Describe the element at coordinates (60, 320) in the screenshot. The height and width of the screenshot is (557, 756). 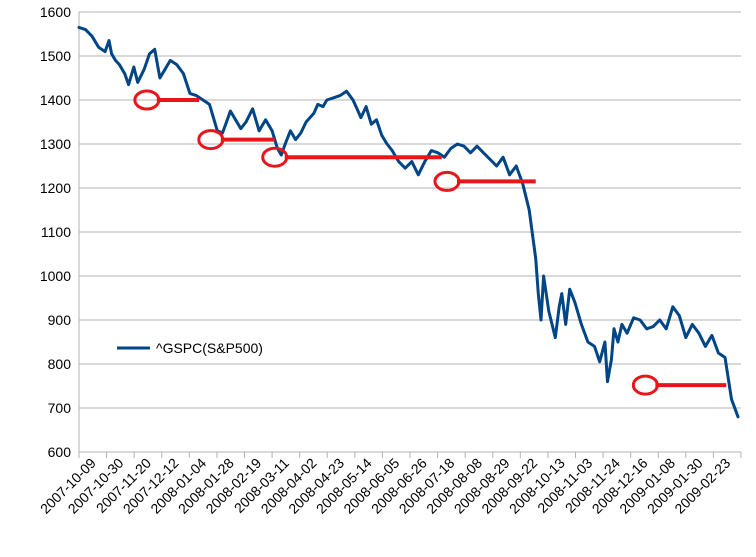
I see `y-tick-label: 900` at that location.